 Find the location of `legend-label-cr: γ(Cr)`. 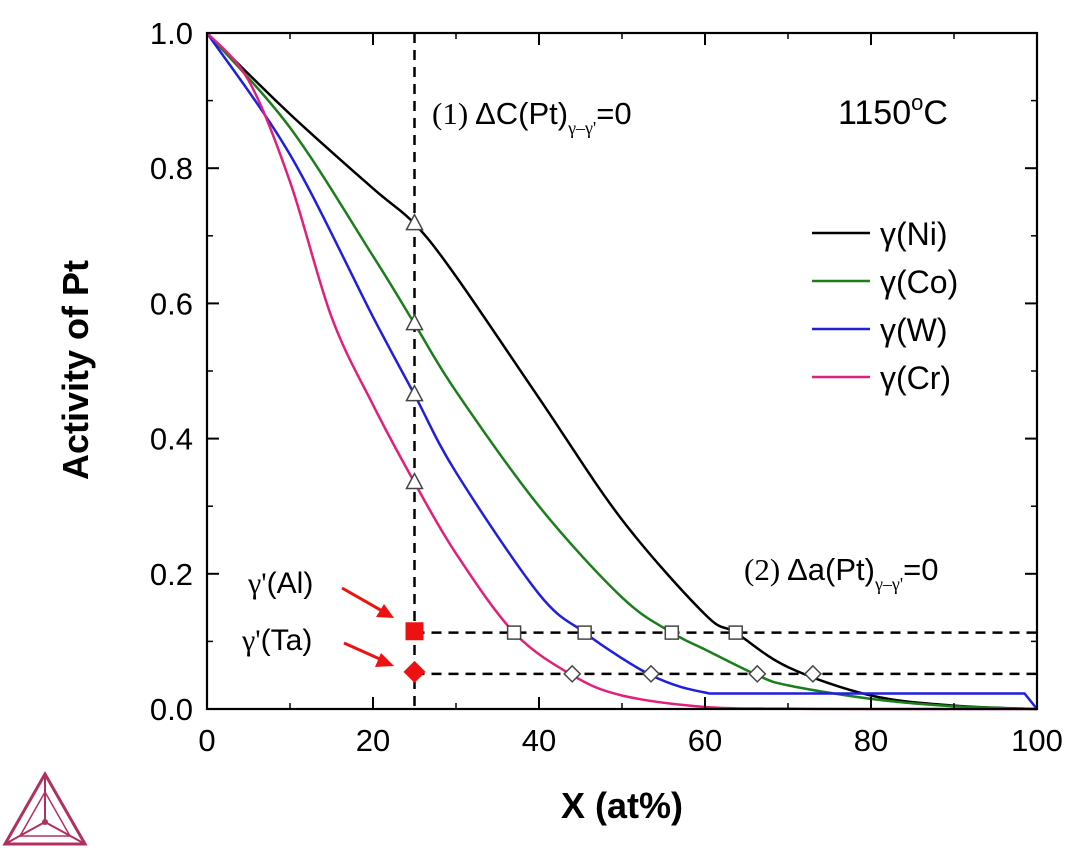

legend-label-cr: γ(Cr) is located at coordinates (915, 378).